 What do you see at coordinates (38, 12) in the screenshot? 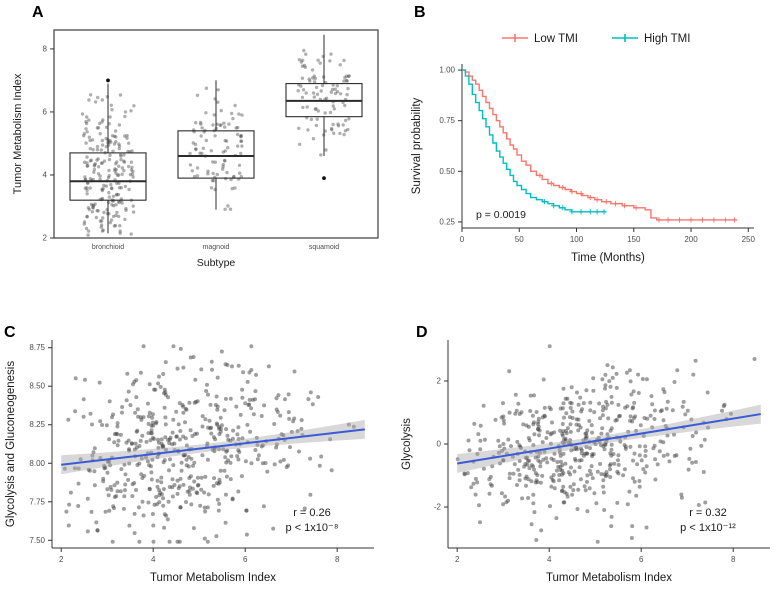
I see `panel-a-label: A` at bounding box center [38, 12].